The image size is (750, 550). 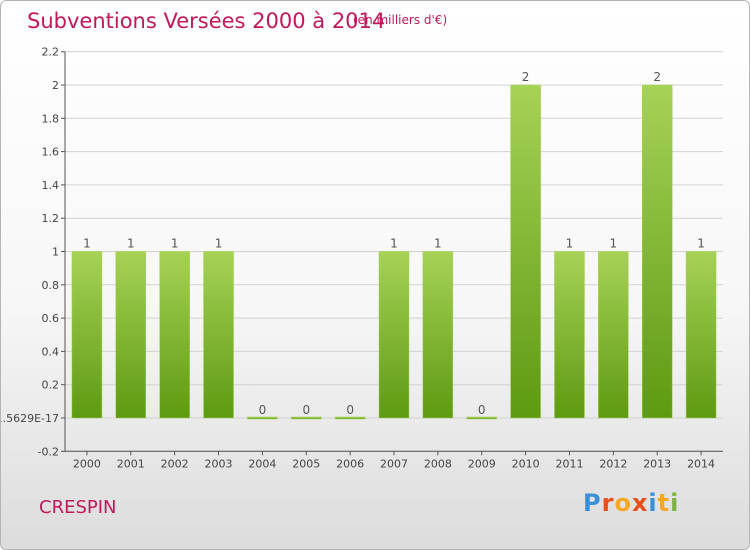 I want to click on chart-title: Subventions Versées 2000 à 2014, so click(x=206, y=21).